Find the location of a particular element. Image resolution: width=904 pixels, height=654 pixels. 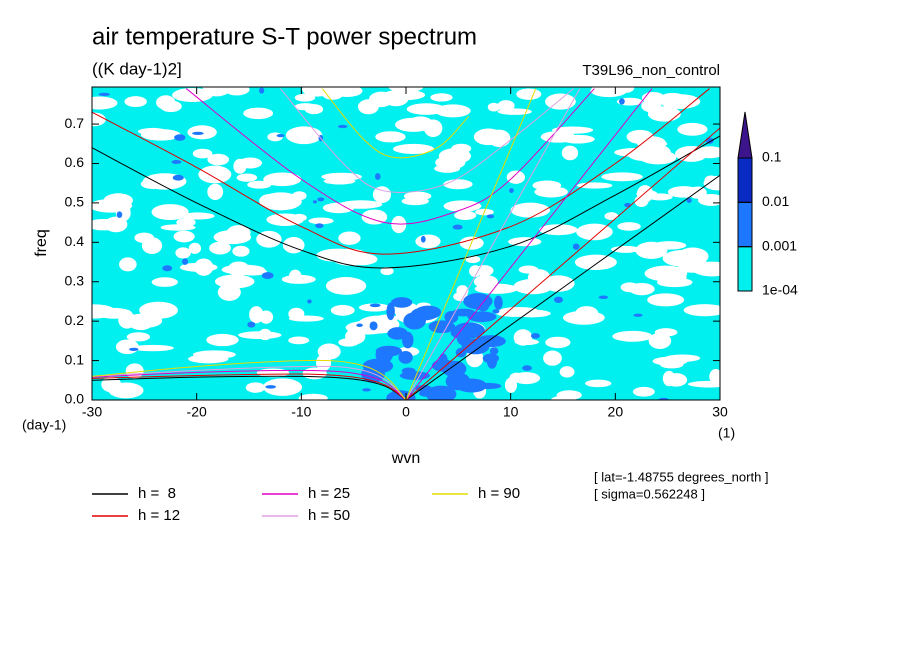

y-tick-label: 0.7 is located at coordinates (75, 123).